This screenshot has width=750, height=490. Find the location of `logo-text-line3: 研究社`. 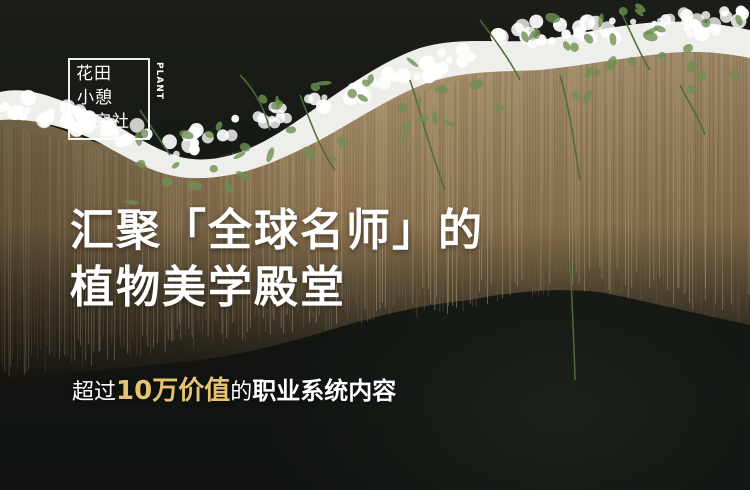

logo-text-line3: 研究社 is located at coordinates (103, 122).